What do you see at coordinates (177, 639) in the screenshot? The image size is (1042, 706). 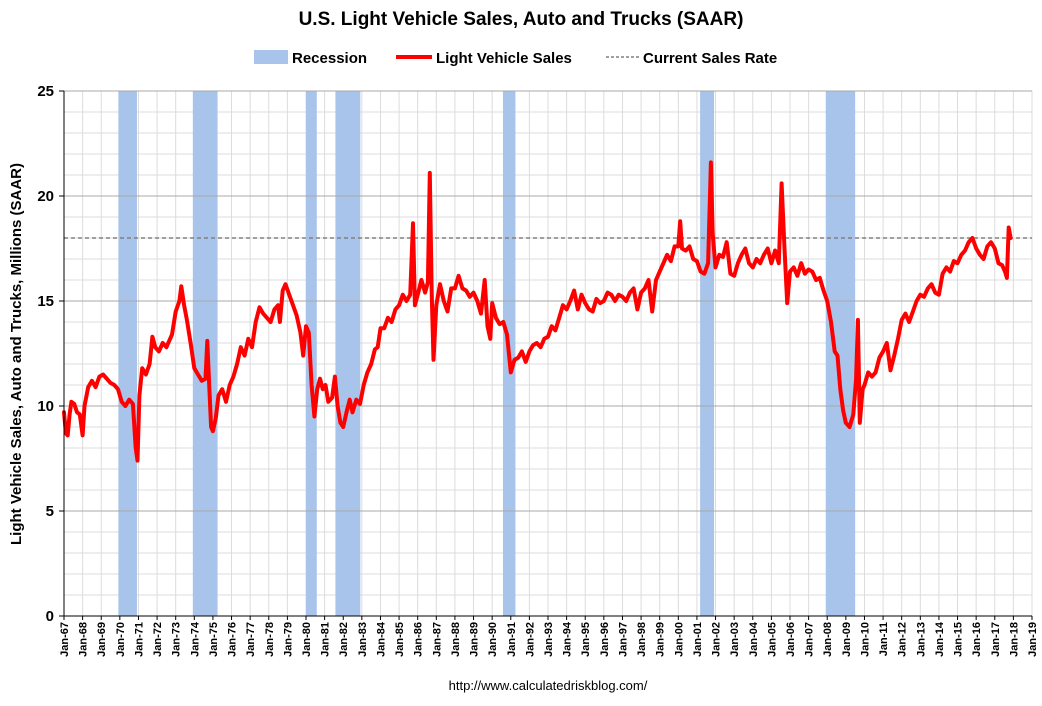 I see `x-tick-label: Jan-73` at bounding box center [177, 639].